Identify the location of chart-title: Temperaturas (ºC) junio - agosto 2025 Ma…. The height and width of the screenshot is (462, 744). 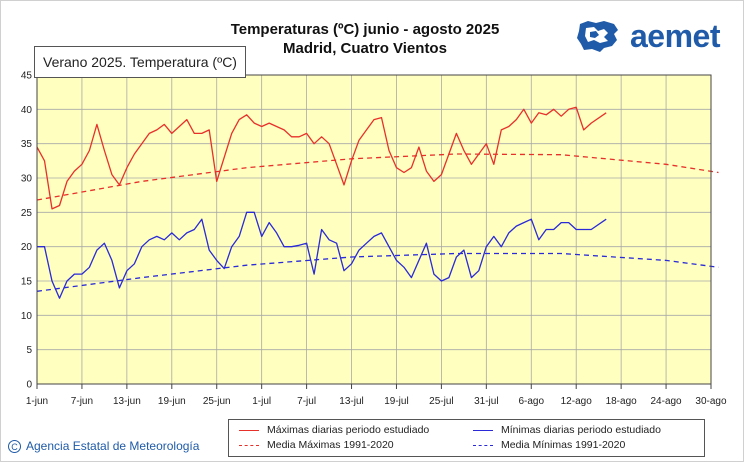
(365, 39).